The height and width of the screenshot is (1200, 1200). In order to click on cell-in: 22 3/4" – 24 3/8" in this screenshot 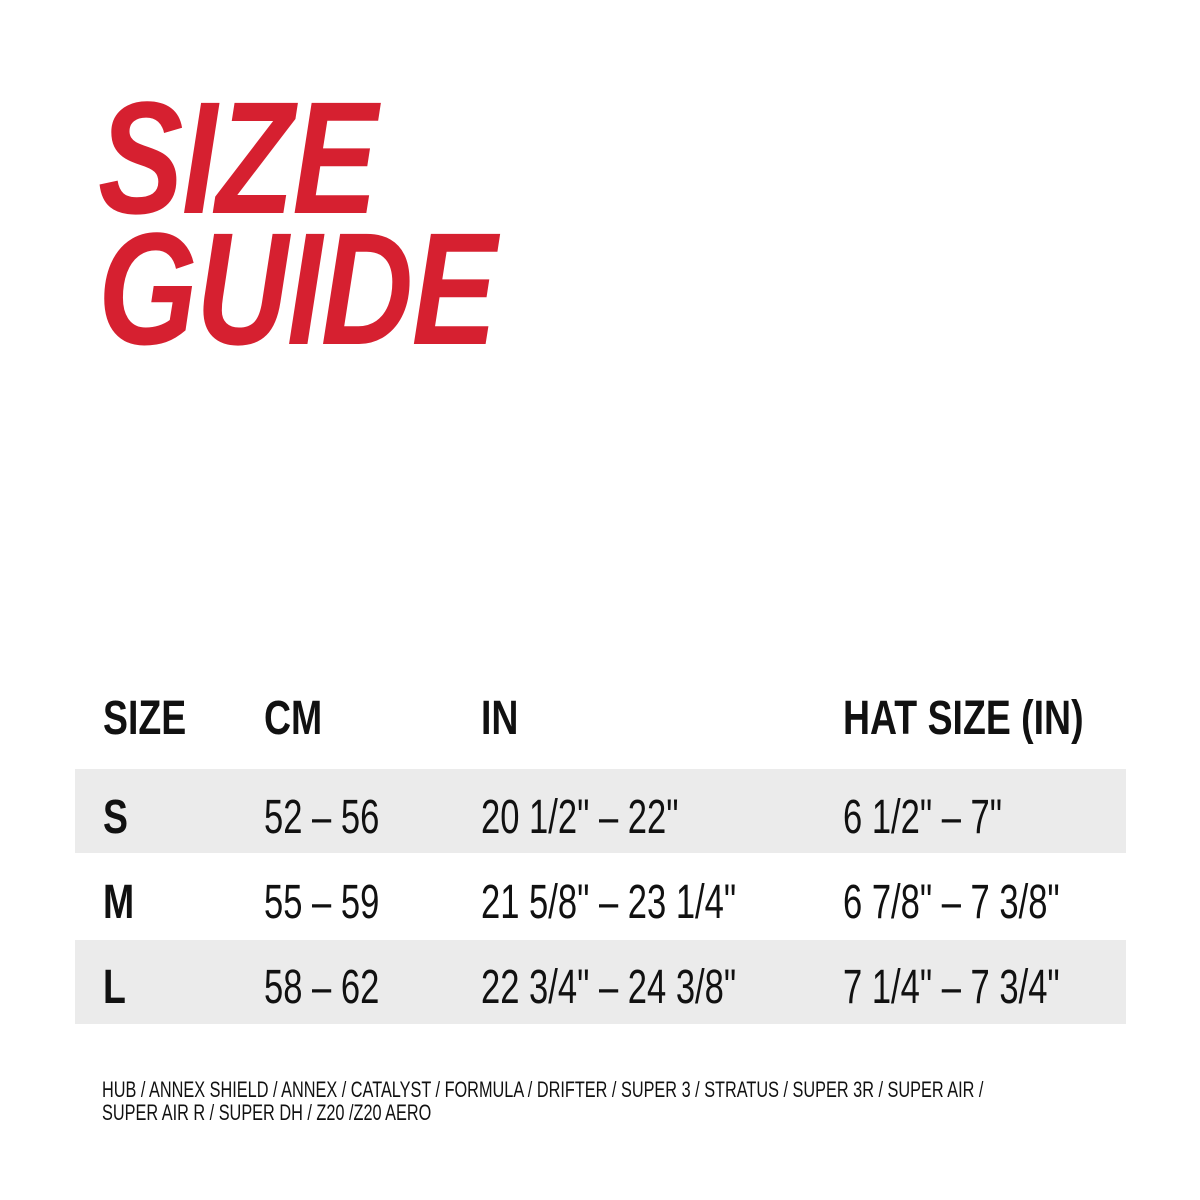, I will do `click(609, 987)`.